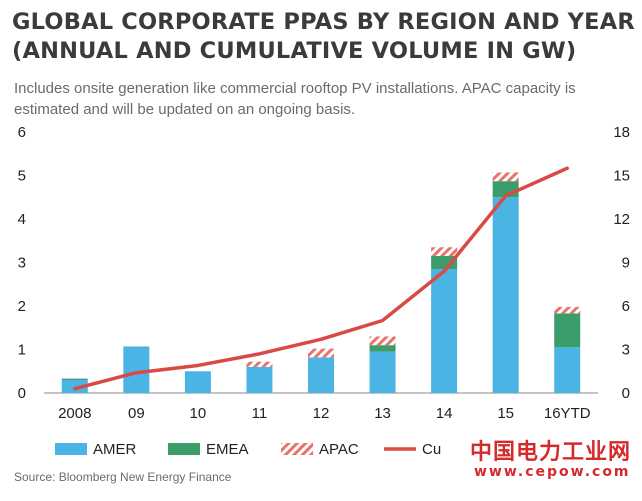 The height and width of the screenshot is (501, 642). What do you see at coordinates (74, 413) in the screenshot?
I see `x-tick-label: 2008` at bounding box center [74, 413].